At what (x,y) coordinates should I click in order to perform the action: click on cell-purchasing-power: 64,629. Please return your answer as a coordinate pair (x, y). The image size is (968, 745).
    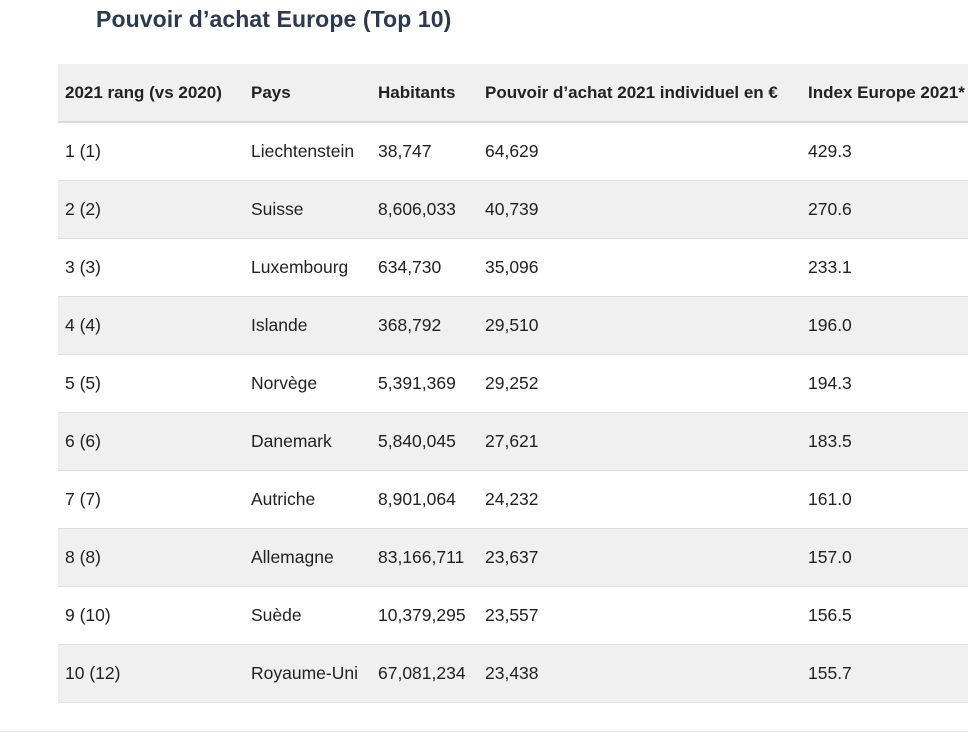
    Looking at the image, I should click on (639, 151).